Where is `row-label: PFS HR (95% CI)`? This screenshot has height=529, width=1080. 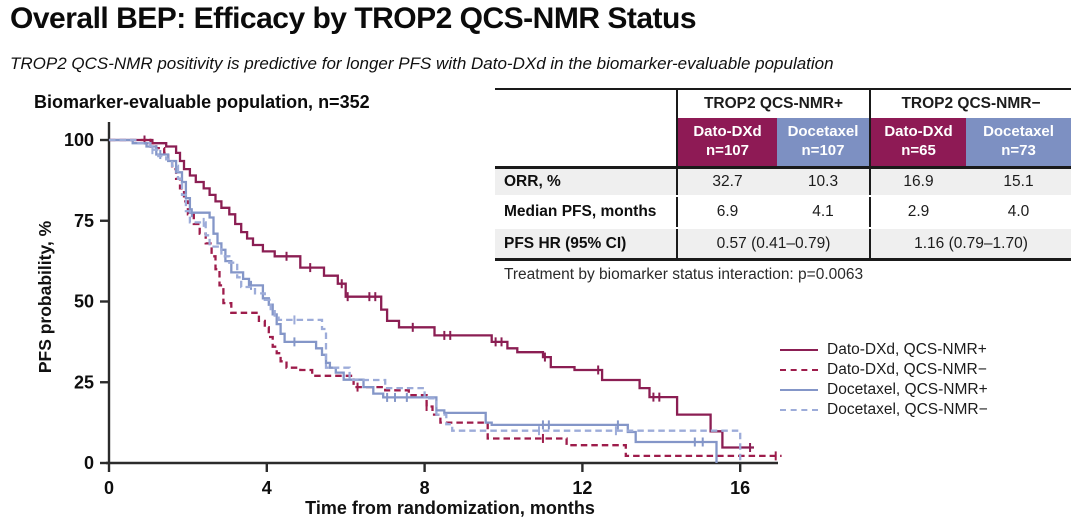
row-label: PFS HR (95% CI) is located at coordinates (586, 244).